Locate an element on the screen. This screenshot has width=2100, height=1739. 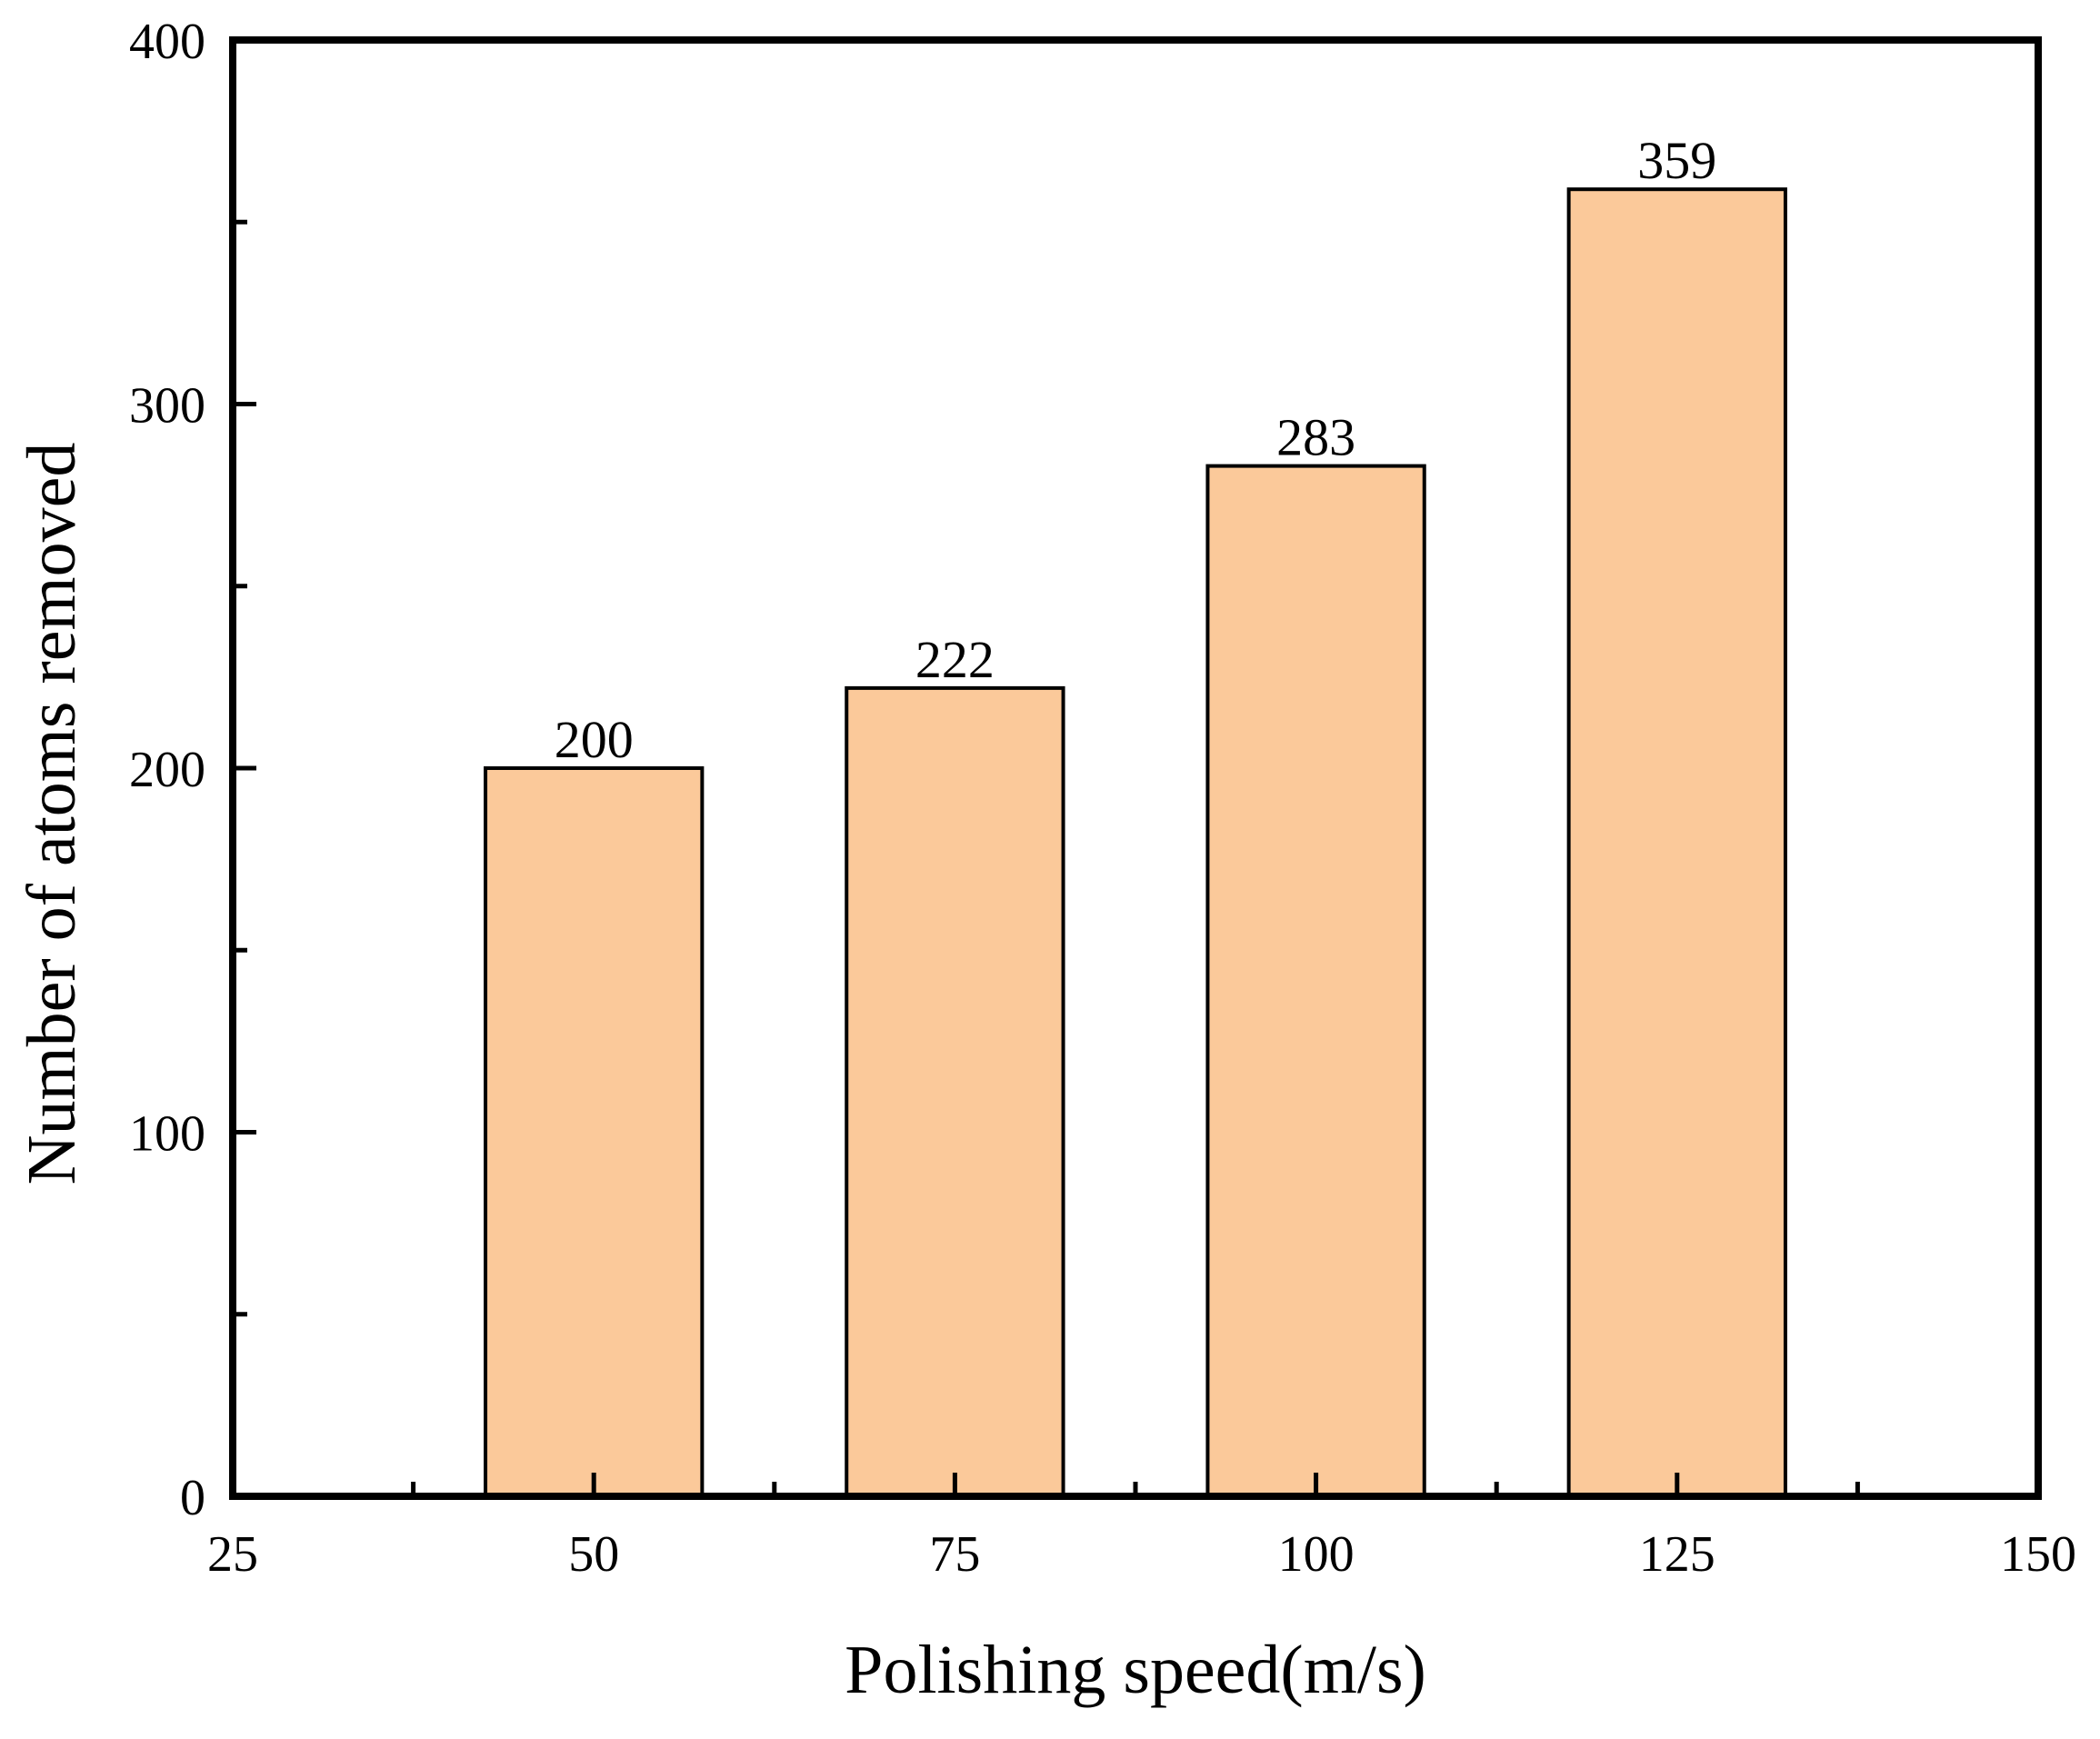
x-tick-label: 75 is located at coordinates (954, 1555).